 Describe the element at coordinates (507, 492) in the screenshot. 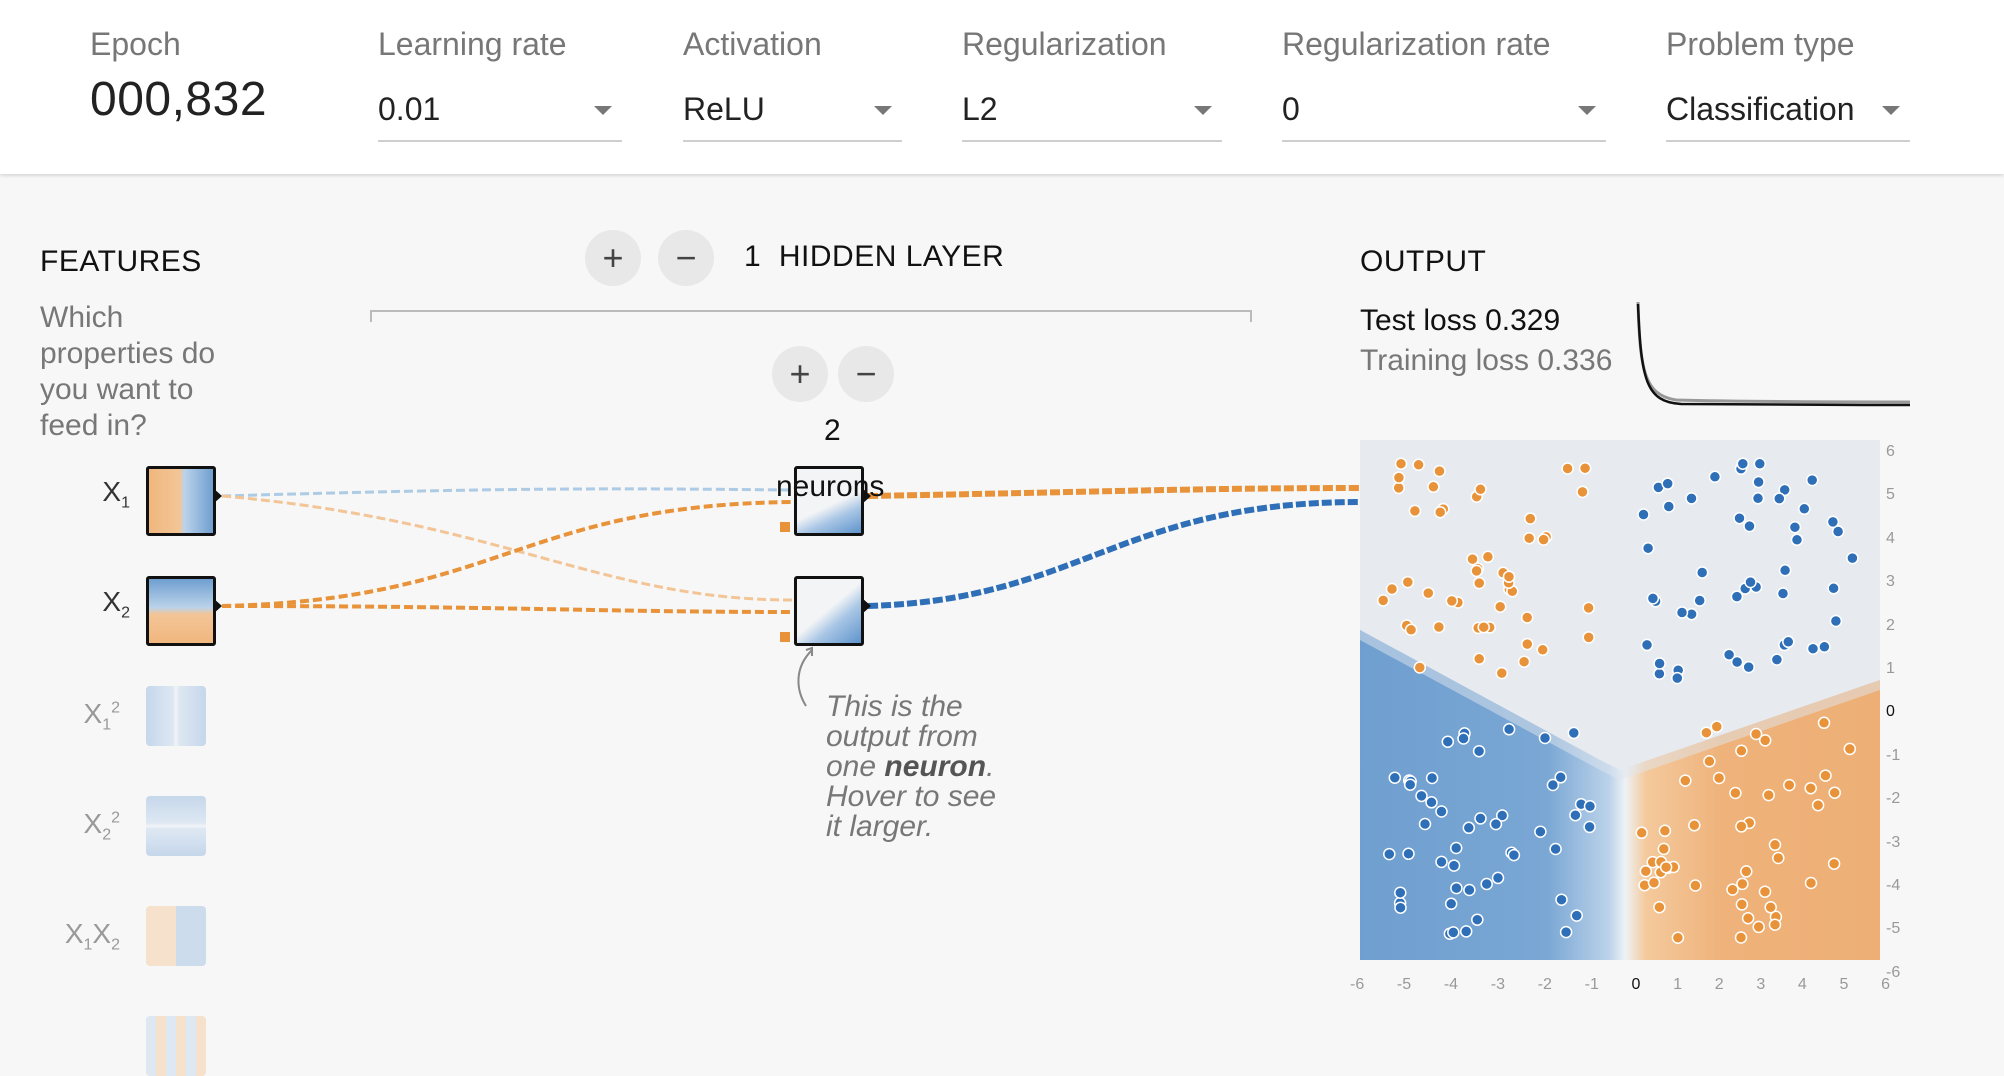

I see `link-x1-n1` at that location.